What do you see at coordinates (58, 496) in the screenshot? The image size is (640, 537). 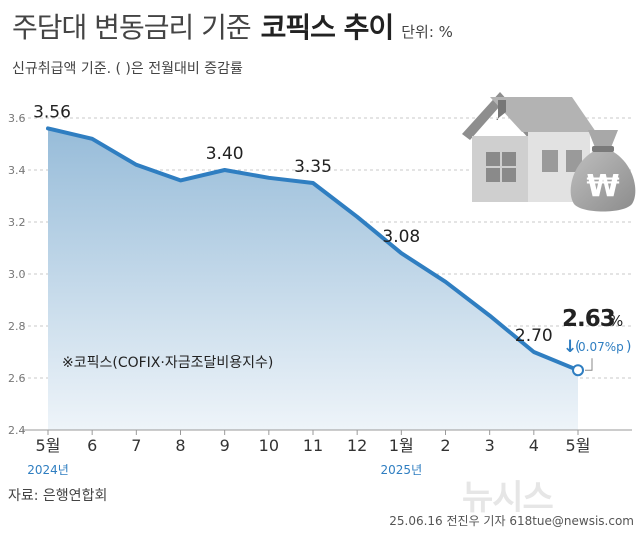 I see `source-note: 자료: 은행연합회` at bounding box center [58, 496].